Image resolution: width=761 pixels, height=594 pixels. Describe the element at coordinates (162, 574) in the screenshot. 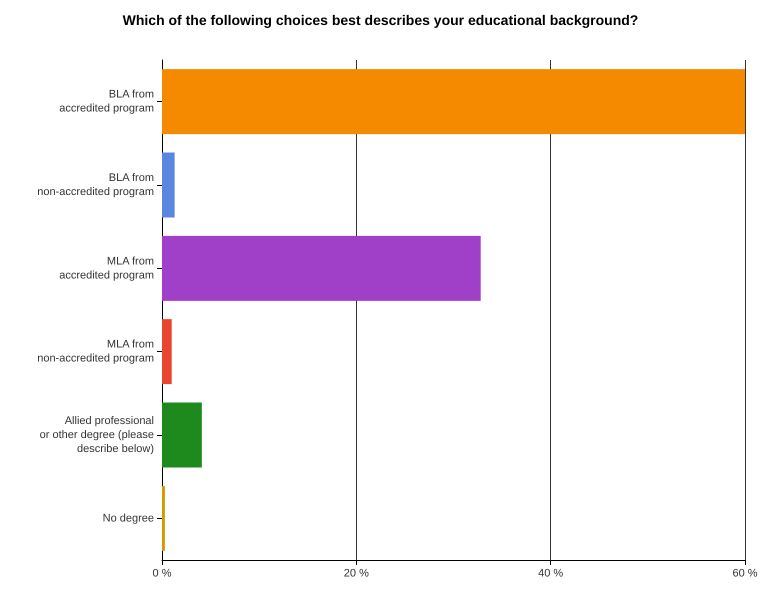

I see `x-tick-label: 0 %` at that location.